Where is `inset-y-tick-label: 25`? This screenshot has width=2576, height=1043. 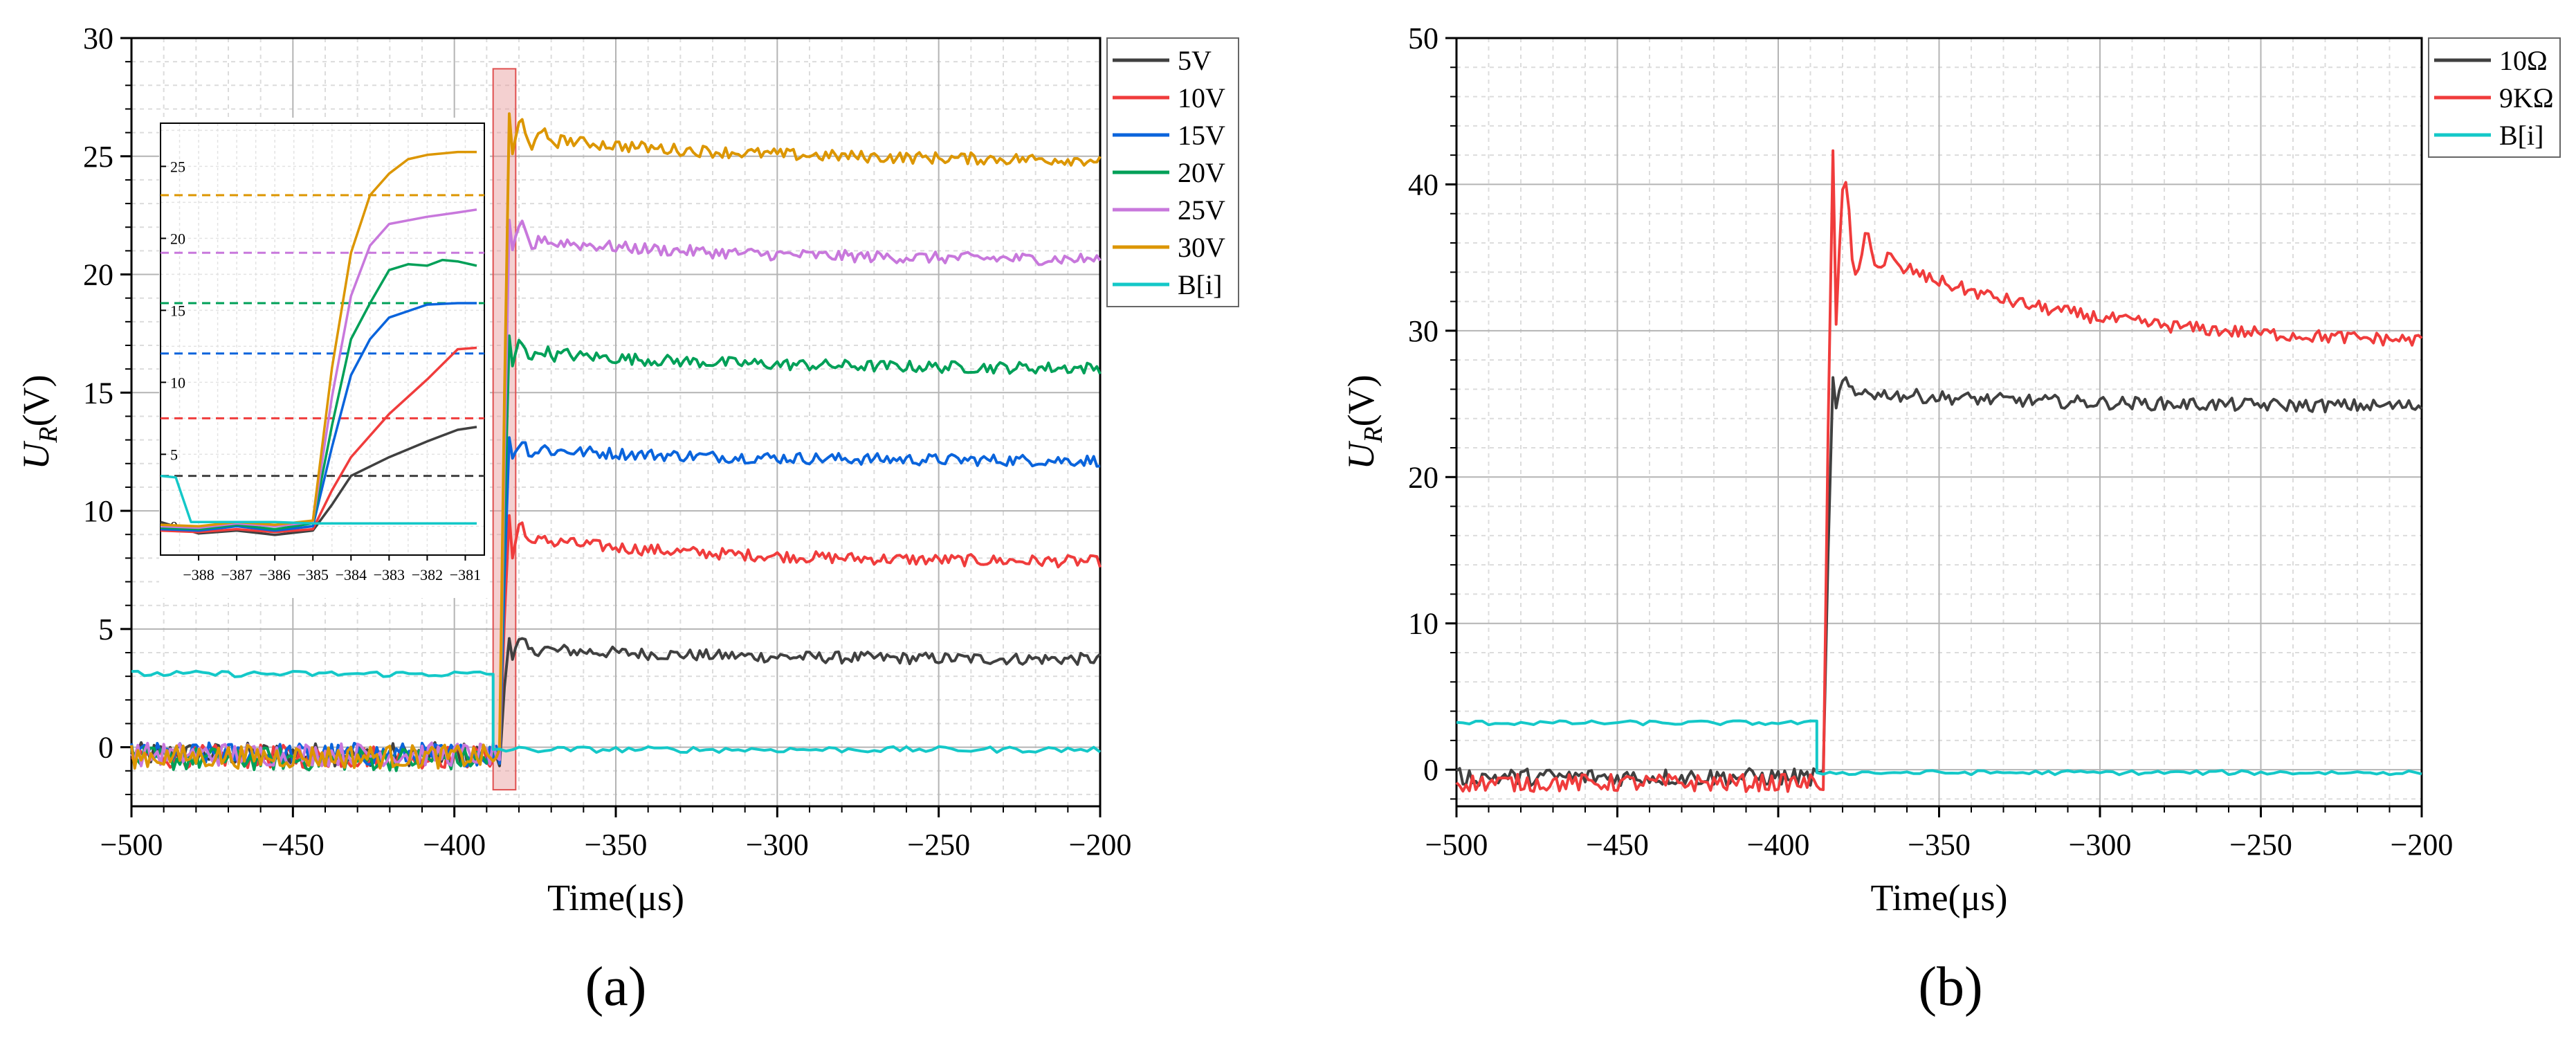 inset-y-tick-label: 25 is located at coordinates (178, 167).